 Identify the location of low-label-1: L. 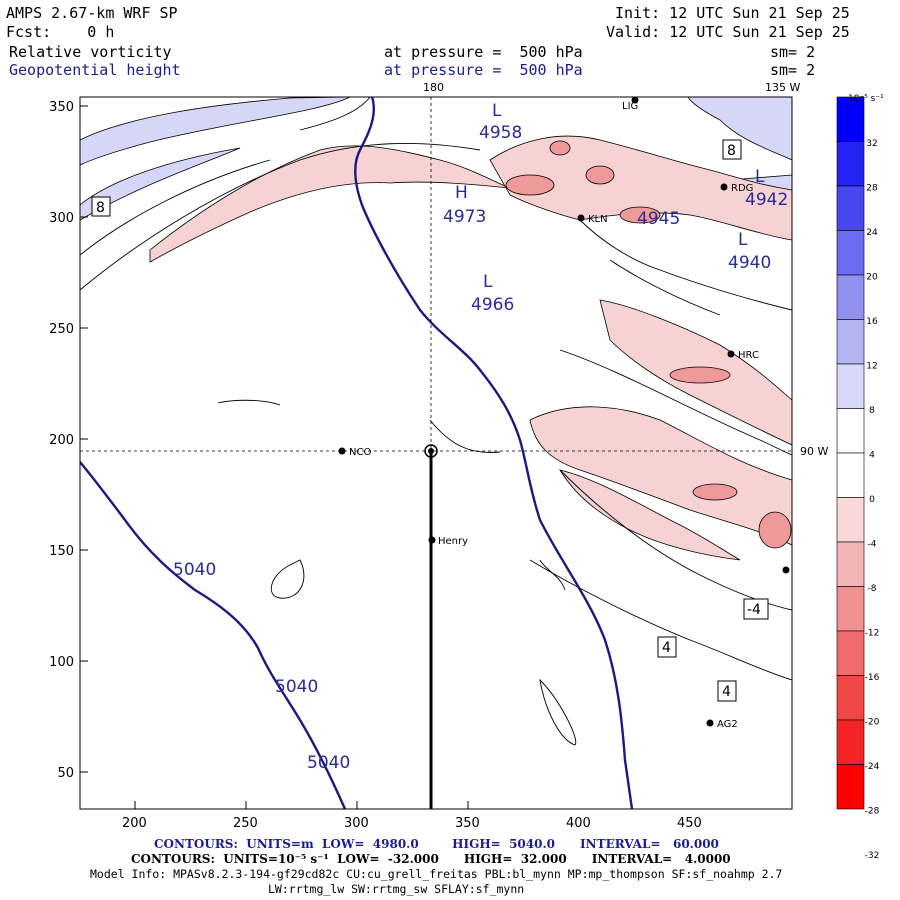
(497, 111).